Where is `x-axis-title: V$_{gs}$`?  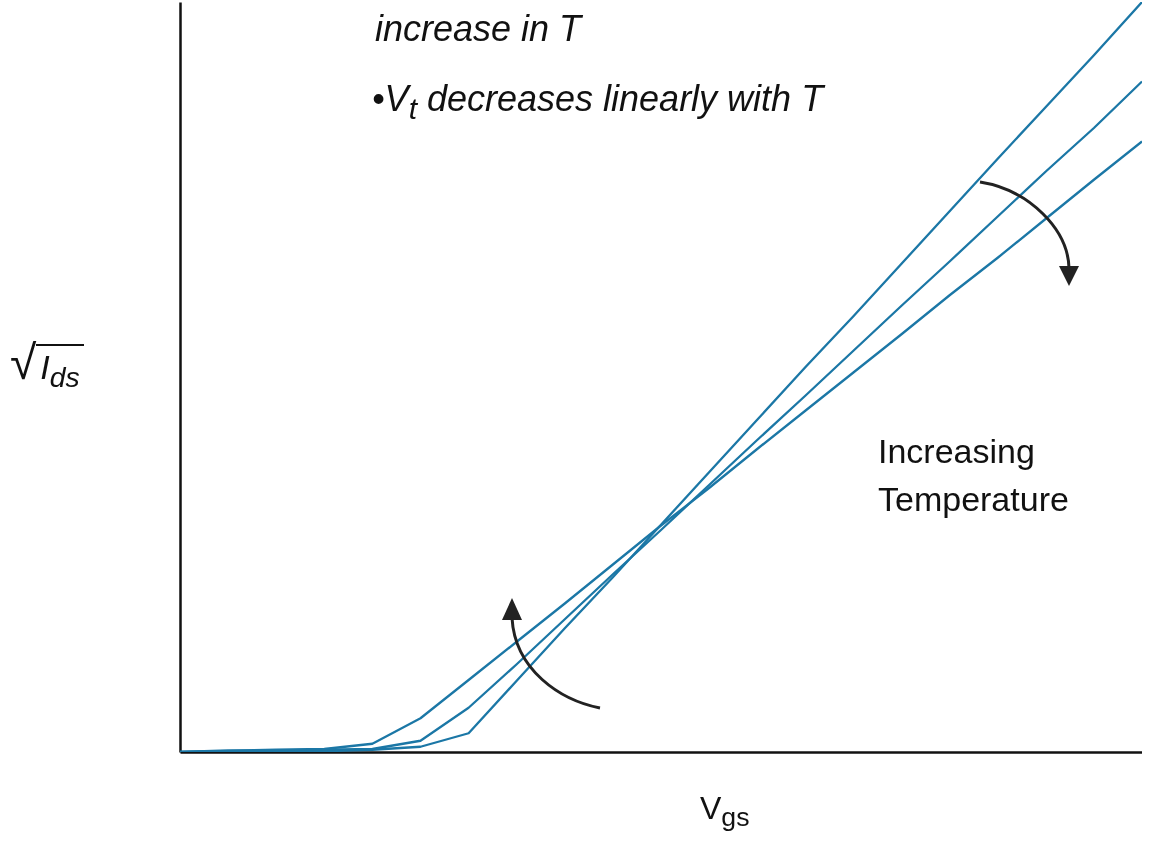
x-axis-title: V$_{gs}$ is located at coordinates (725, 812).